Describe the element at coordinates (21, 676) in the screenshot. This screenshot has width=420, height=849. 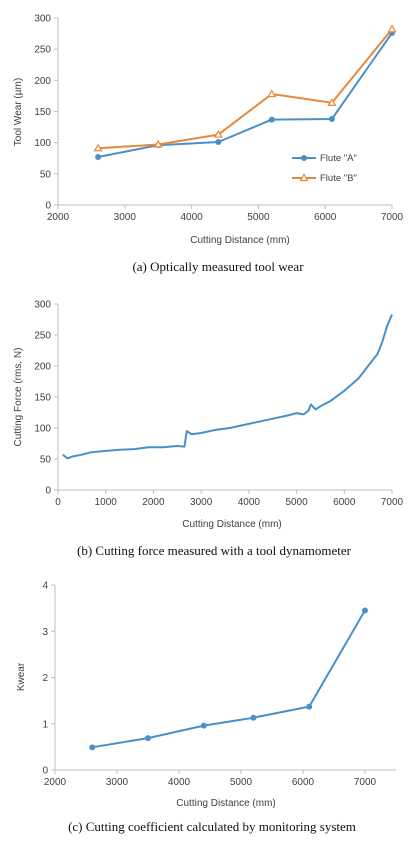
I see `y-axis-label: Kwear` at that location.